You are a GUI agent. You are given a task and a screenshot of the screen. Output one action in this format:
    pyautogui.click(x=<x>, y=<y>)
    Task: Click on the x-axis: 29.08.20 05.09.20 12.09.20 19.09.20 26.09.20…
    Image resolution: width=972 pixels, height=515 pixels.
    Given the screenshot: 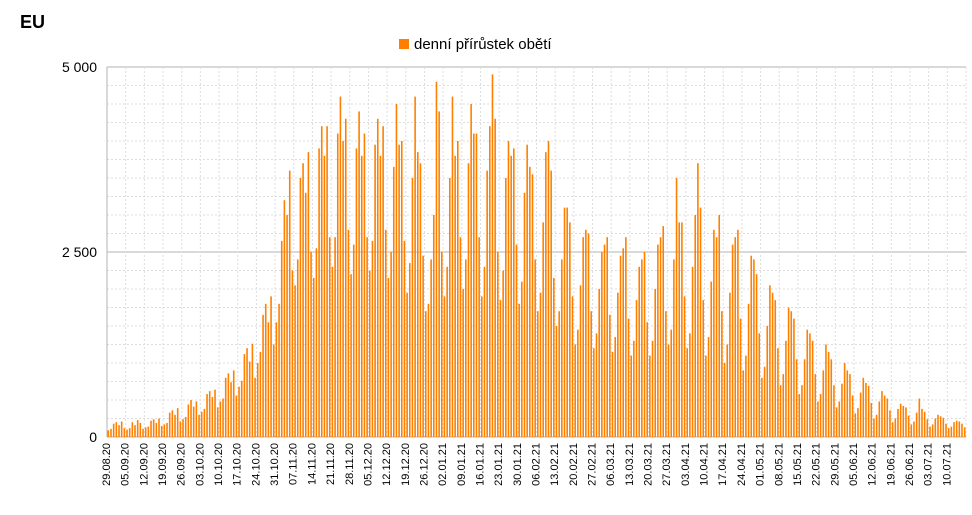 What is the action you would take?
    pyautogui.click(x=527, y=464)
    